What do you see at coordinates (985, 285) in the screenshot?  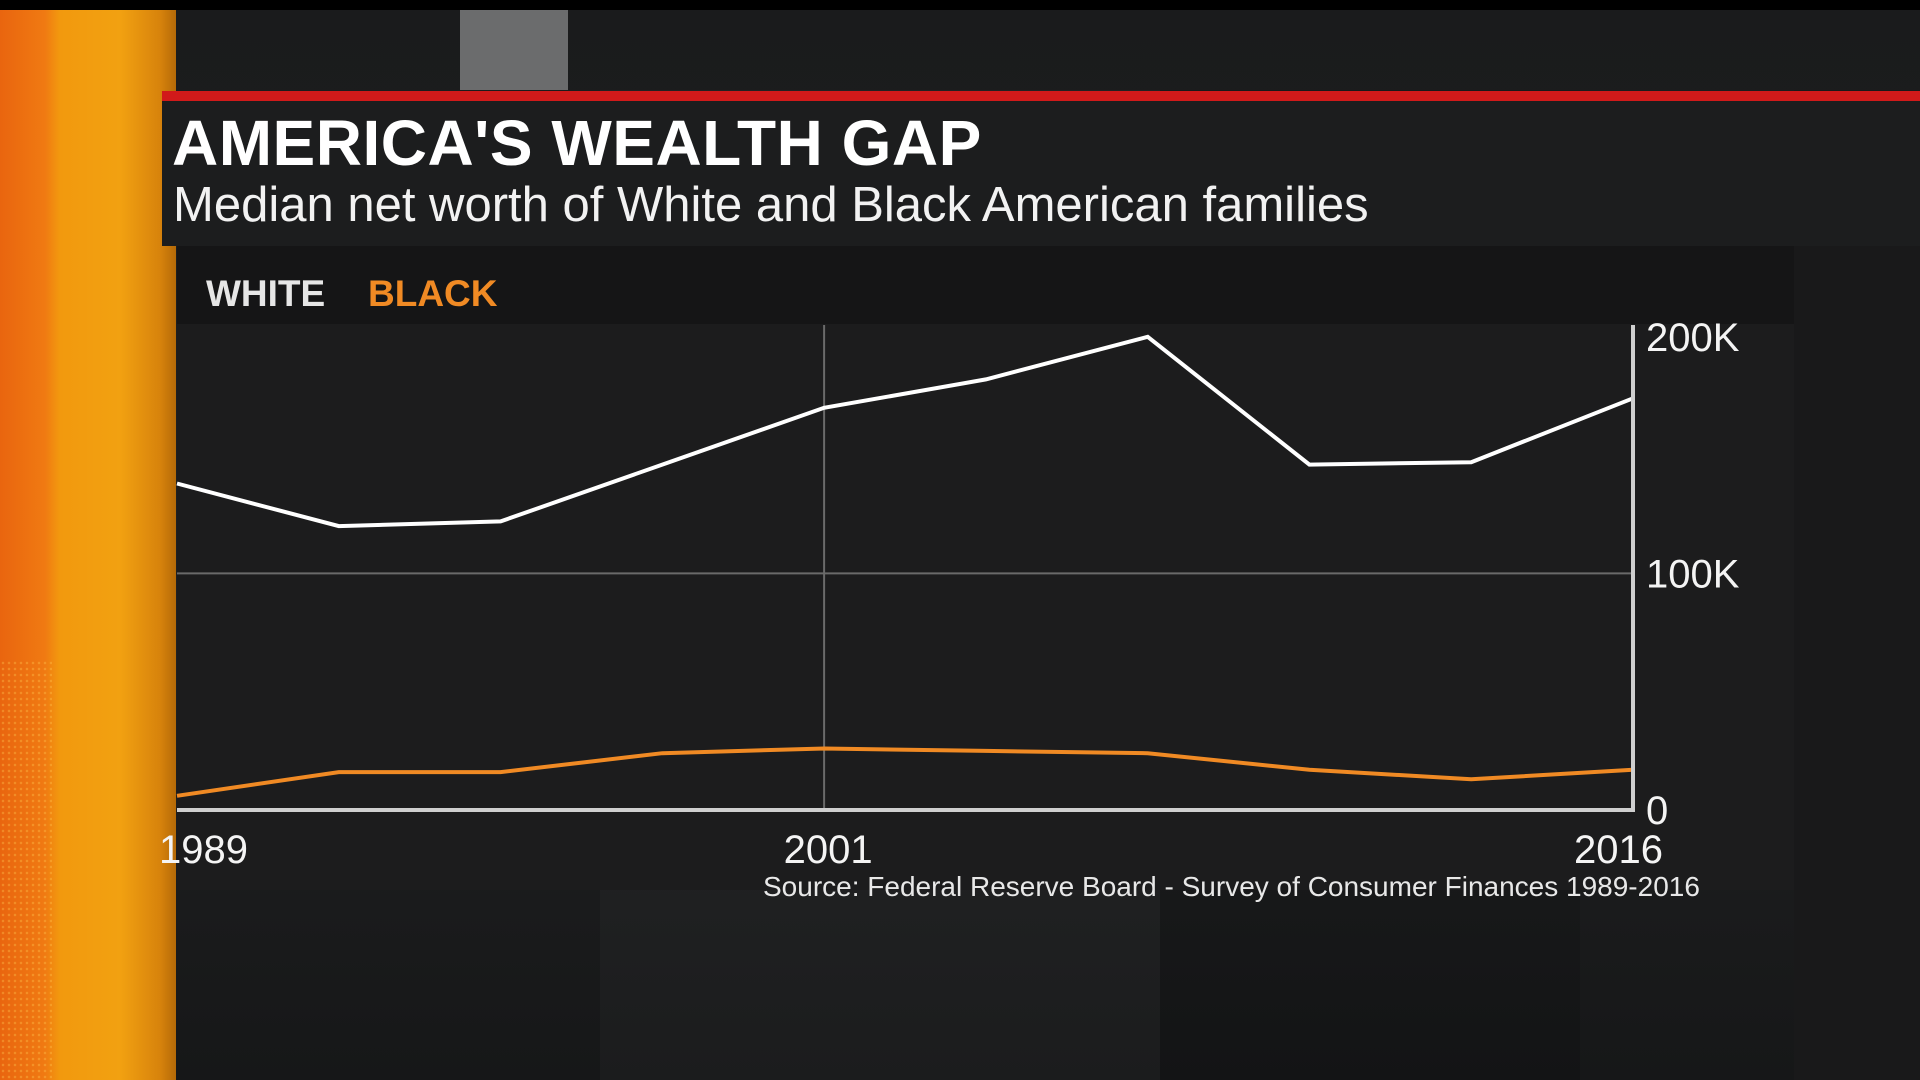 I see `legend-bar` at bounding box center [985, 285].